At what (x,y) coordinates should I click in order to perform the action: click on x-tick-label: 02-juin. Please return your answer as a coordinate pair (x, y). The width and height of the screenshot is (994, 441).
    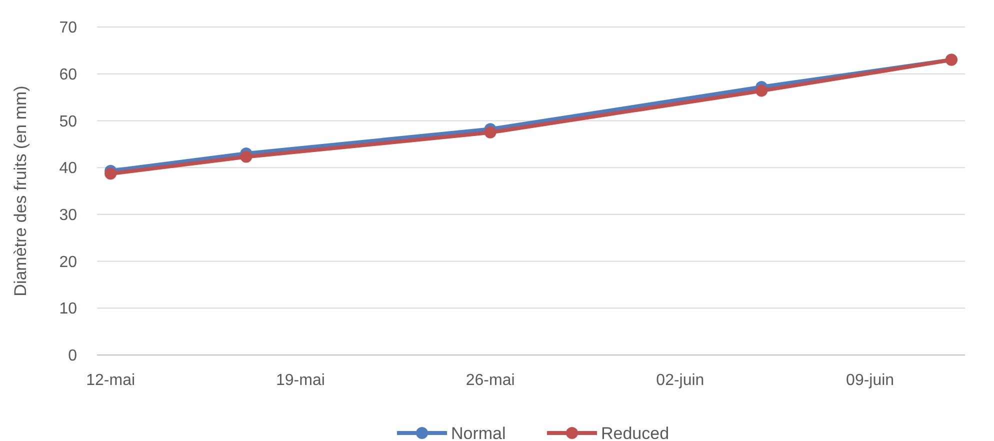
    Looking at the image, I should click on (680, 380).